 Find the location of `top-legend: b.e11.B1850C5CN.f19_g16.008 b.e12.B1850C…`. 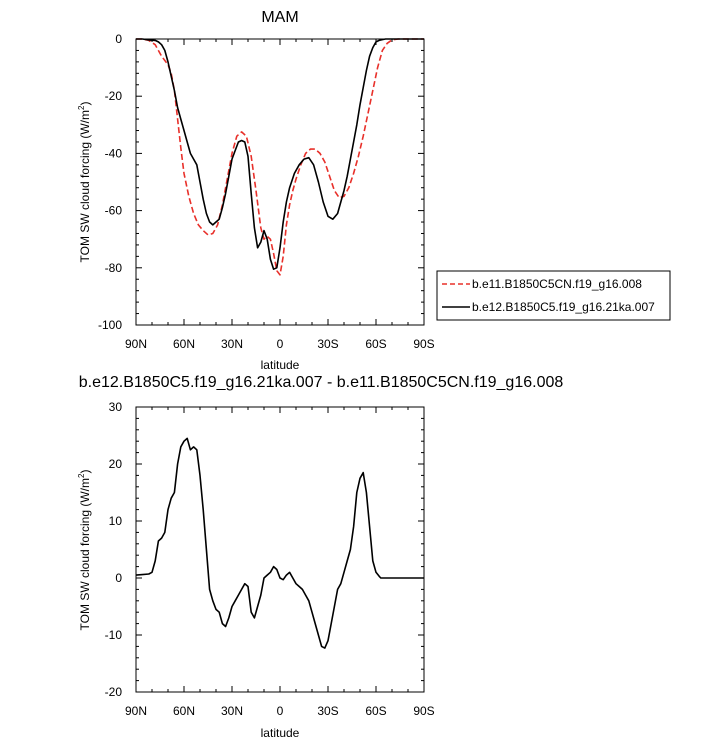

top-legend: b.e11.B1850C5CN.f19_g16.008 b.e12.B1850C… is located at coordinates (553, 295).